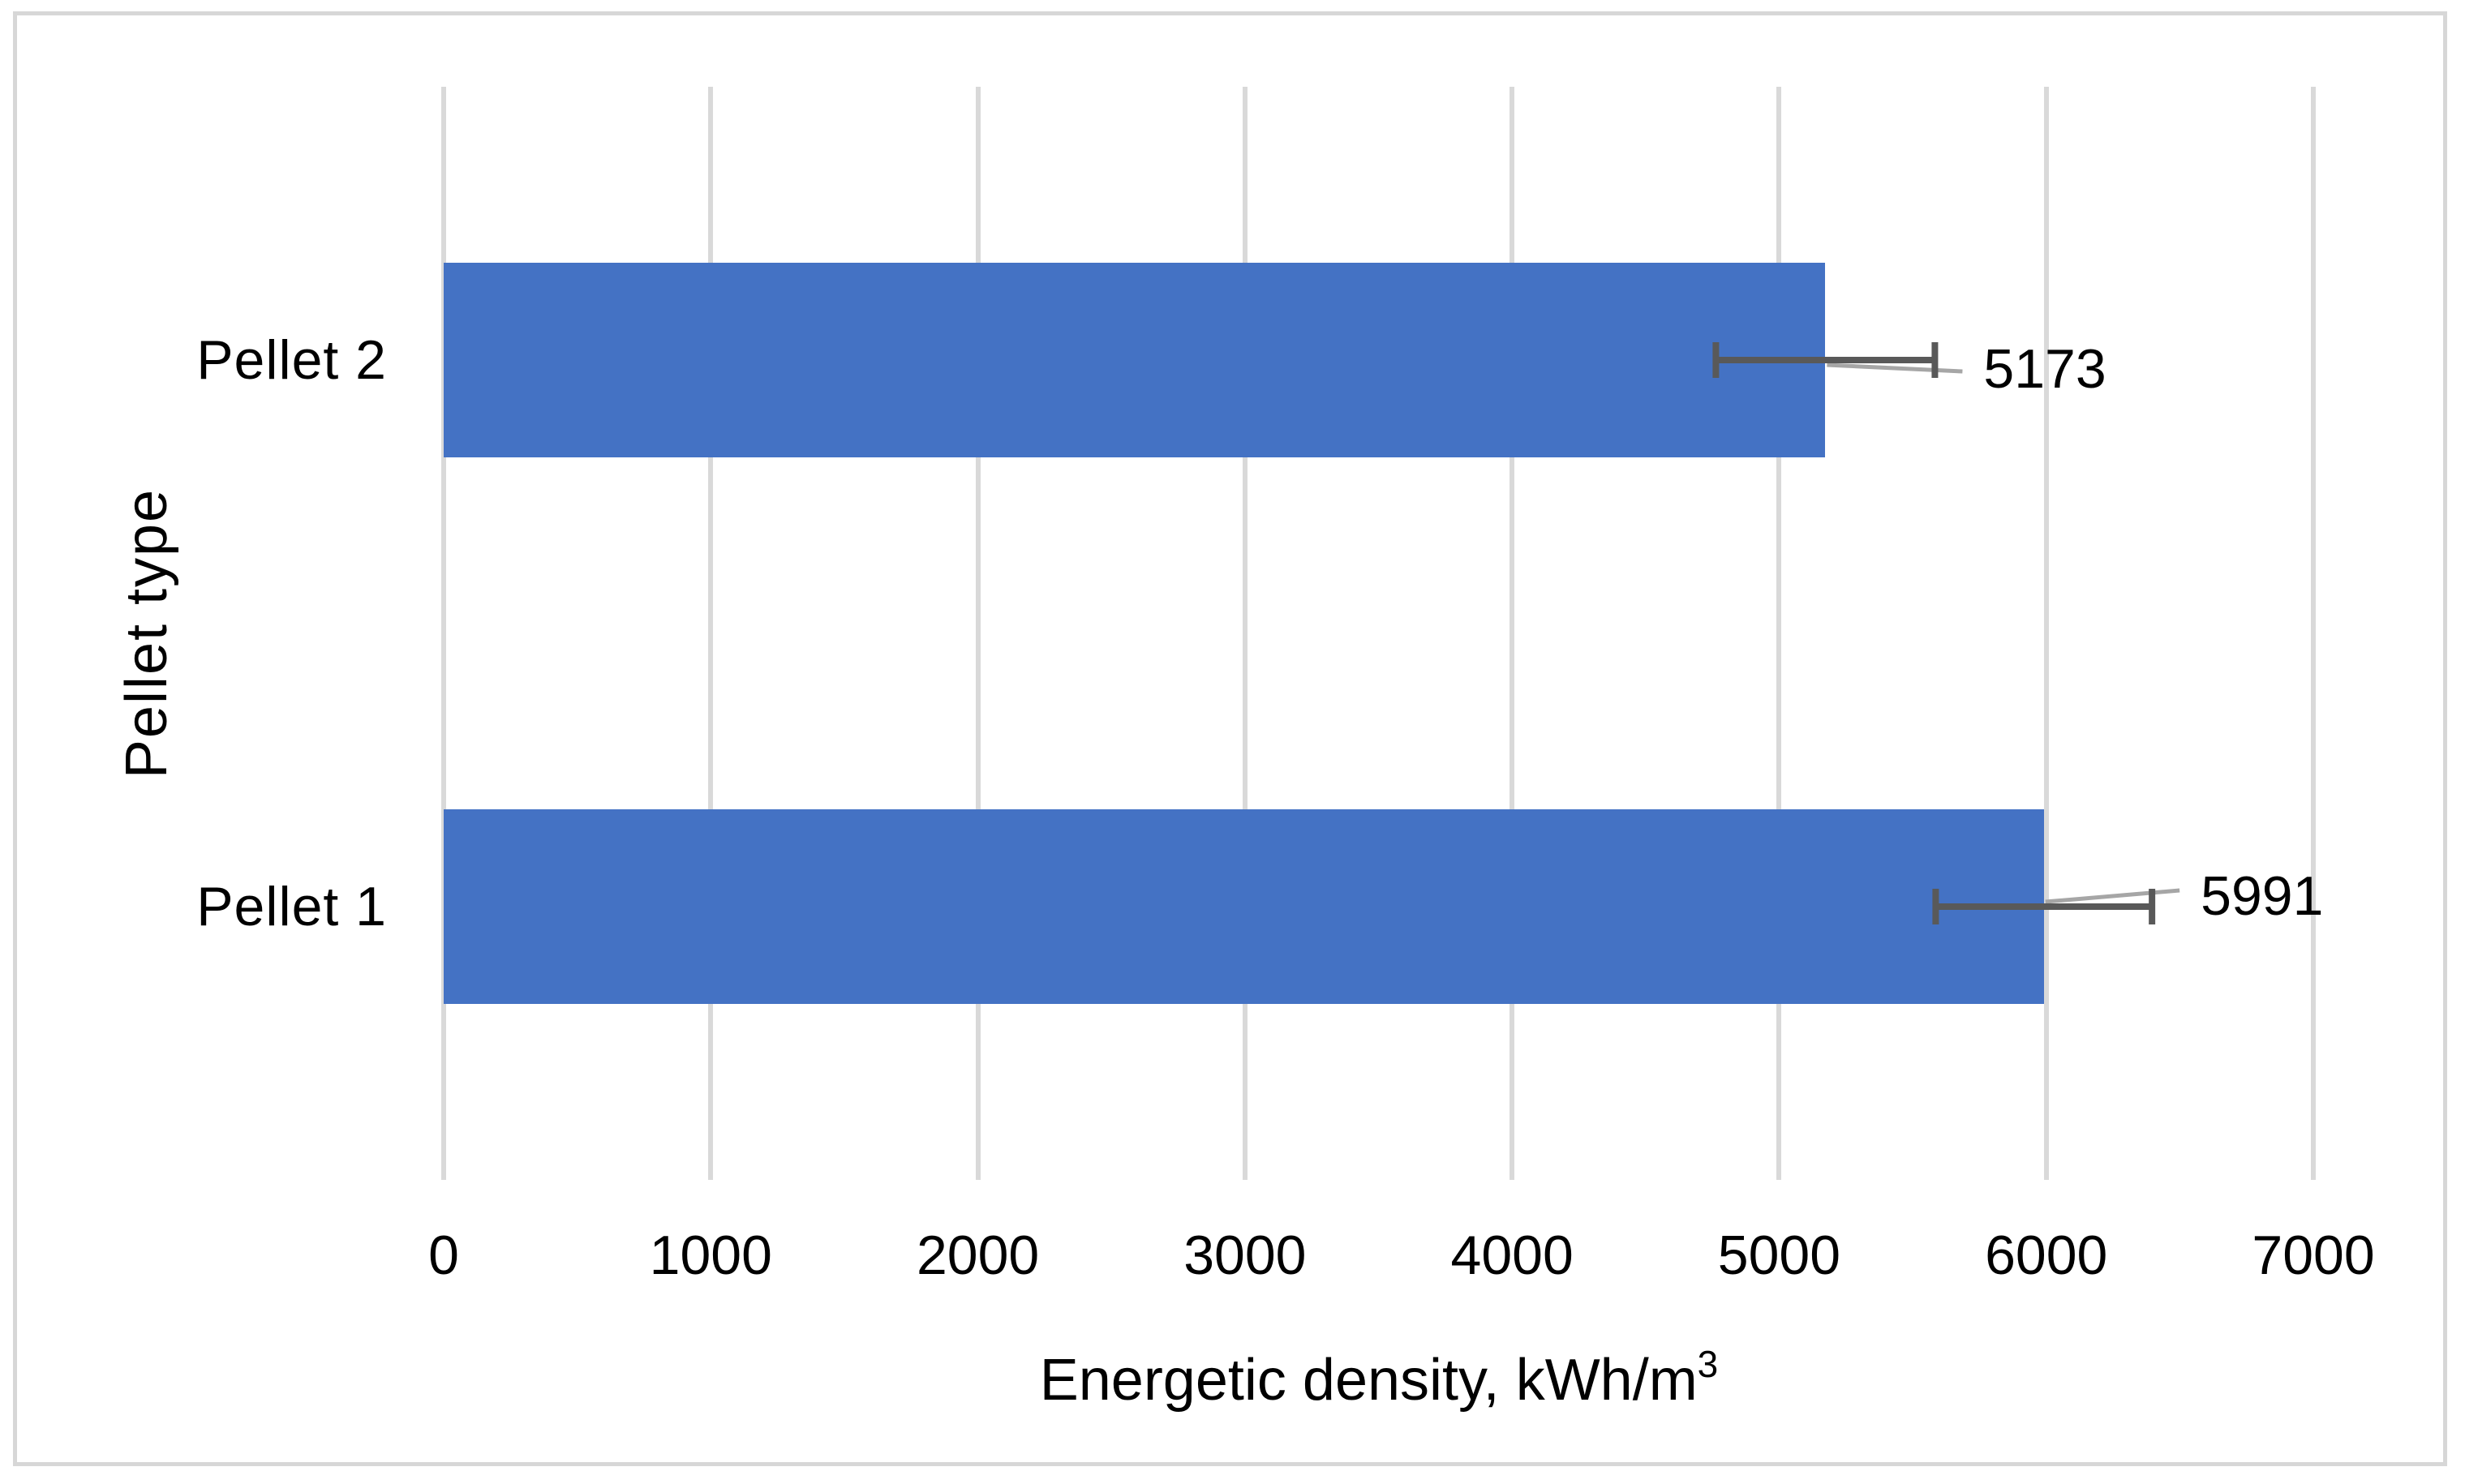 Image resolution: width=2465 pixels, height=1484 pixels. I want to click on x-tick-label-2000: 2000, so click(978, 1255).